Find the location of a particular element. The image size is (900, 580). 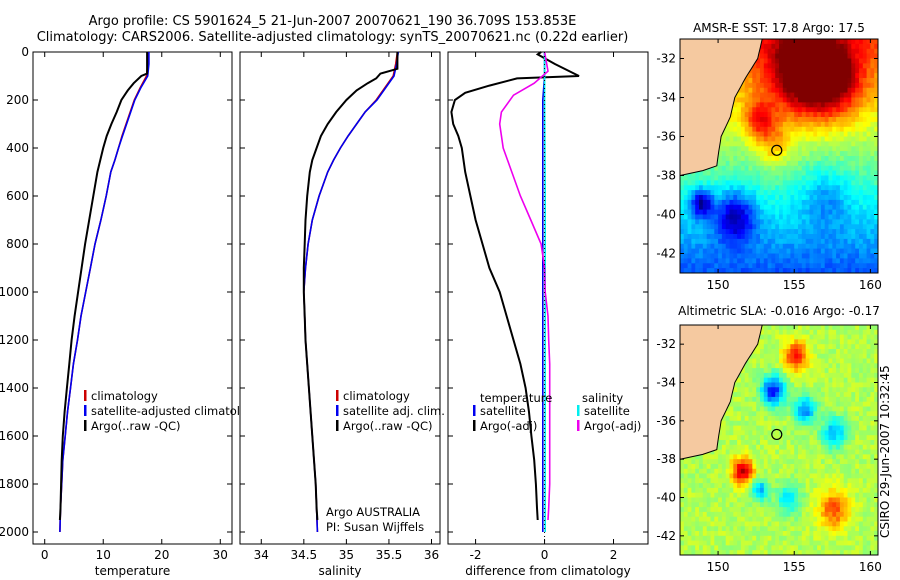

y-tick-label: -40 is located at coordinates (666, 215).